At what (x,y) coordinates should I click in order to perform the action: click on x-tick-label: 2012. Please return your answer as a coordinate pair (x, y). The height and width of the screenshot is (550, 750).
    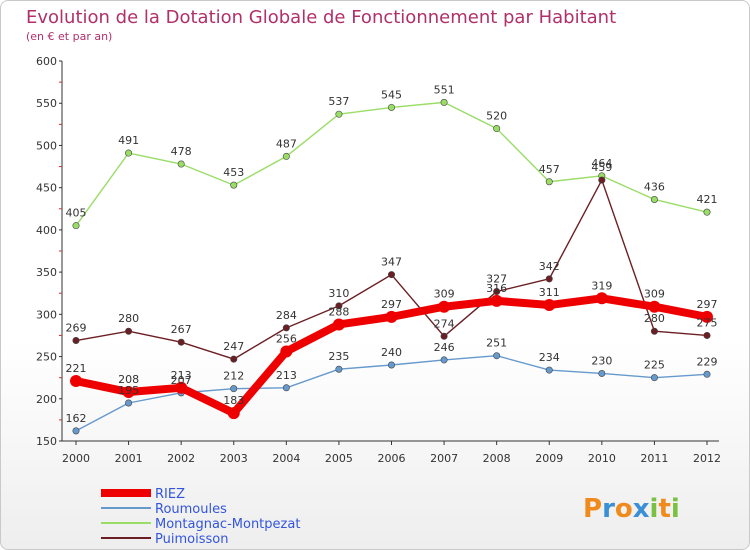
    Looking at the image, I should click on (707, 458).